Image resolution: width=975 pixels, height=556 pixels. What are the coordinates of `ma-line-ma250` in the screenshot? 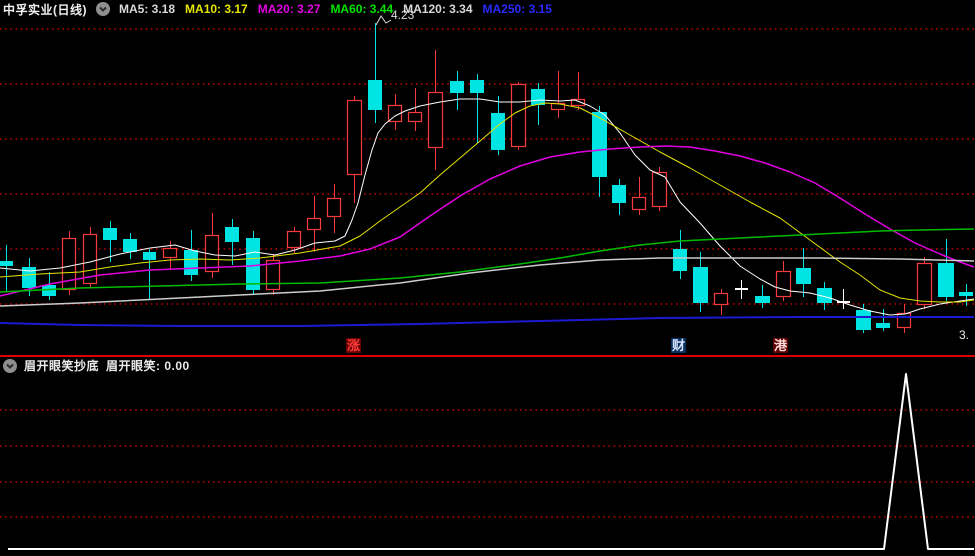 It's located at (487, 321).